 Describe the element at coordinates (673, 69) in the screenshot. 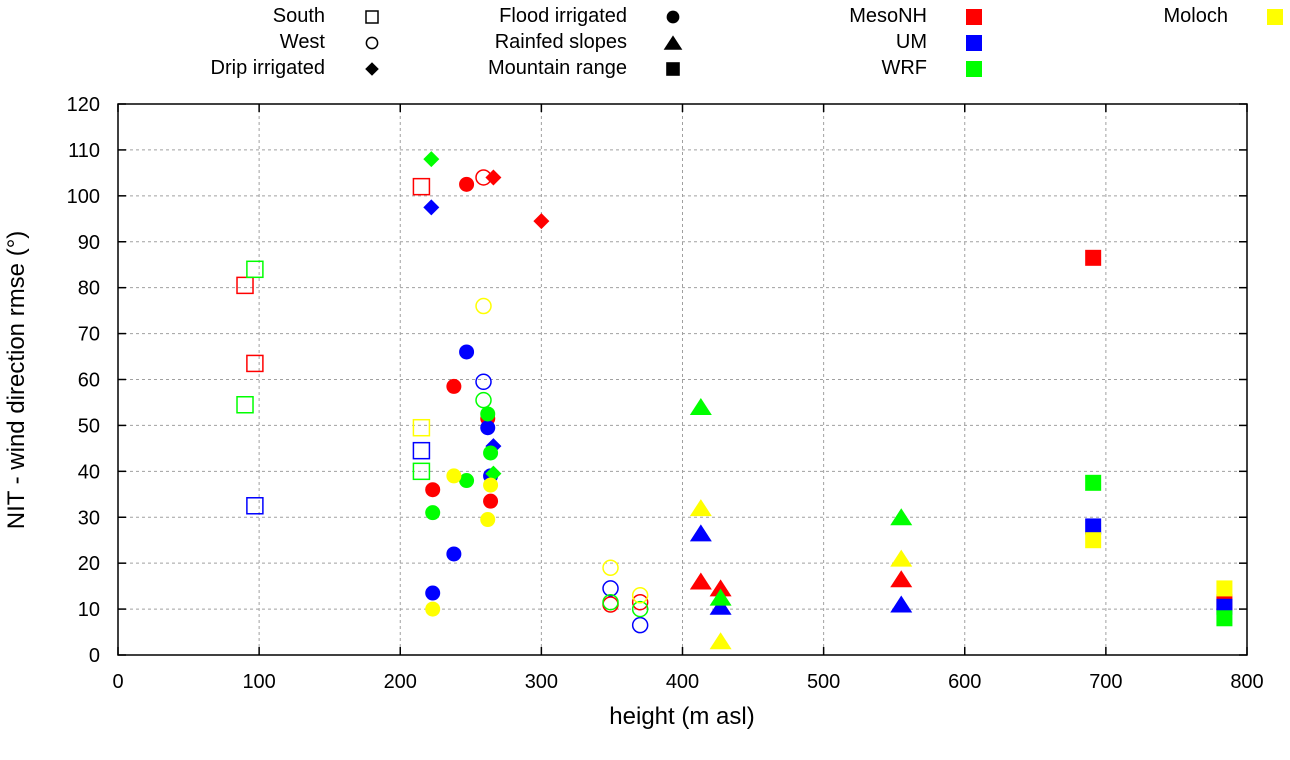

I see `legend-marker-filled-square` at that location.